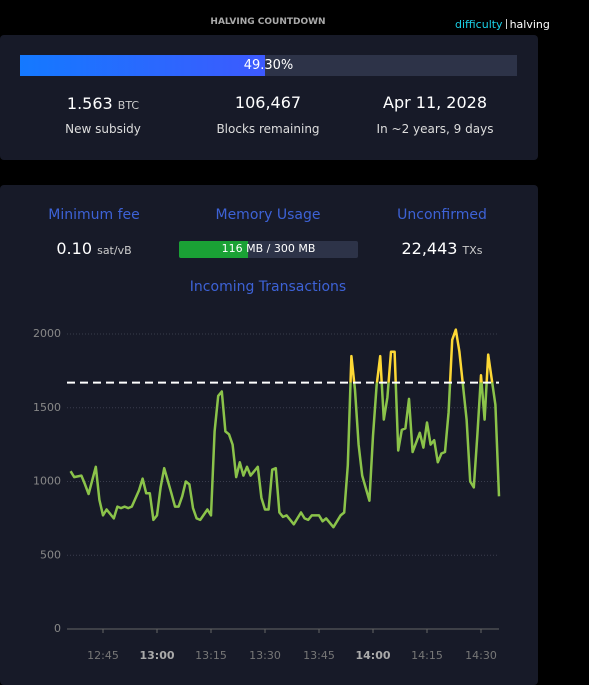 The image size is (589, 685). I want to click on memory-bar: 116 MB / 300 MB, so click(268, 249).